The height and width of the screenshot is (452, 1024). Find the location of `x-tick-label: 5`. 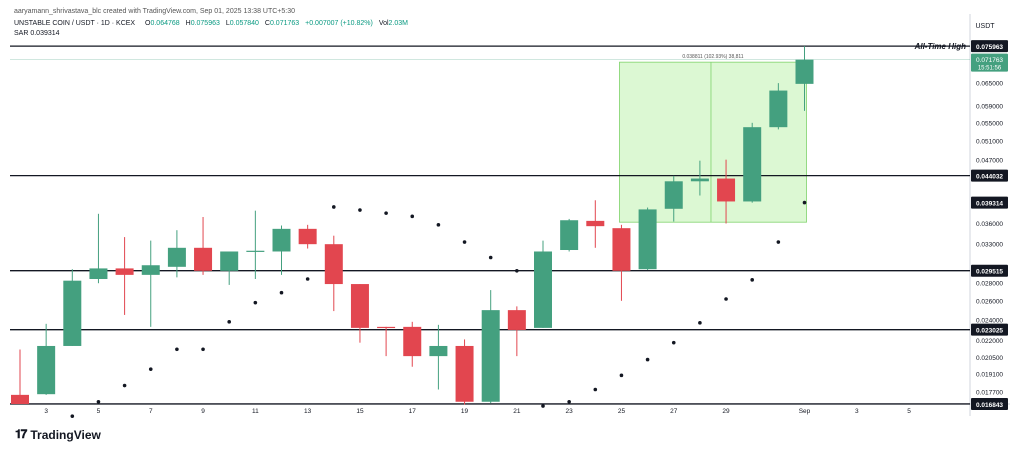

x-tick-label: 5 is located at coordinates (909, 411).